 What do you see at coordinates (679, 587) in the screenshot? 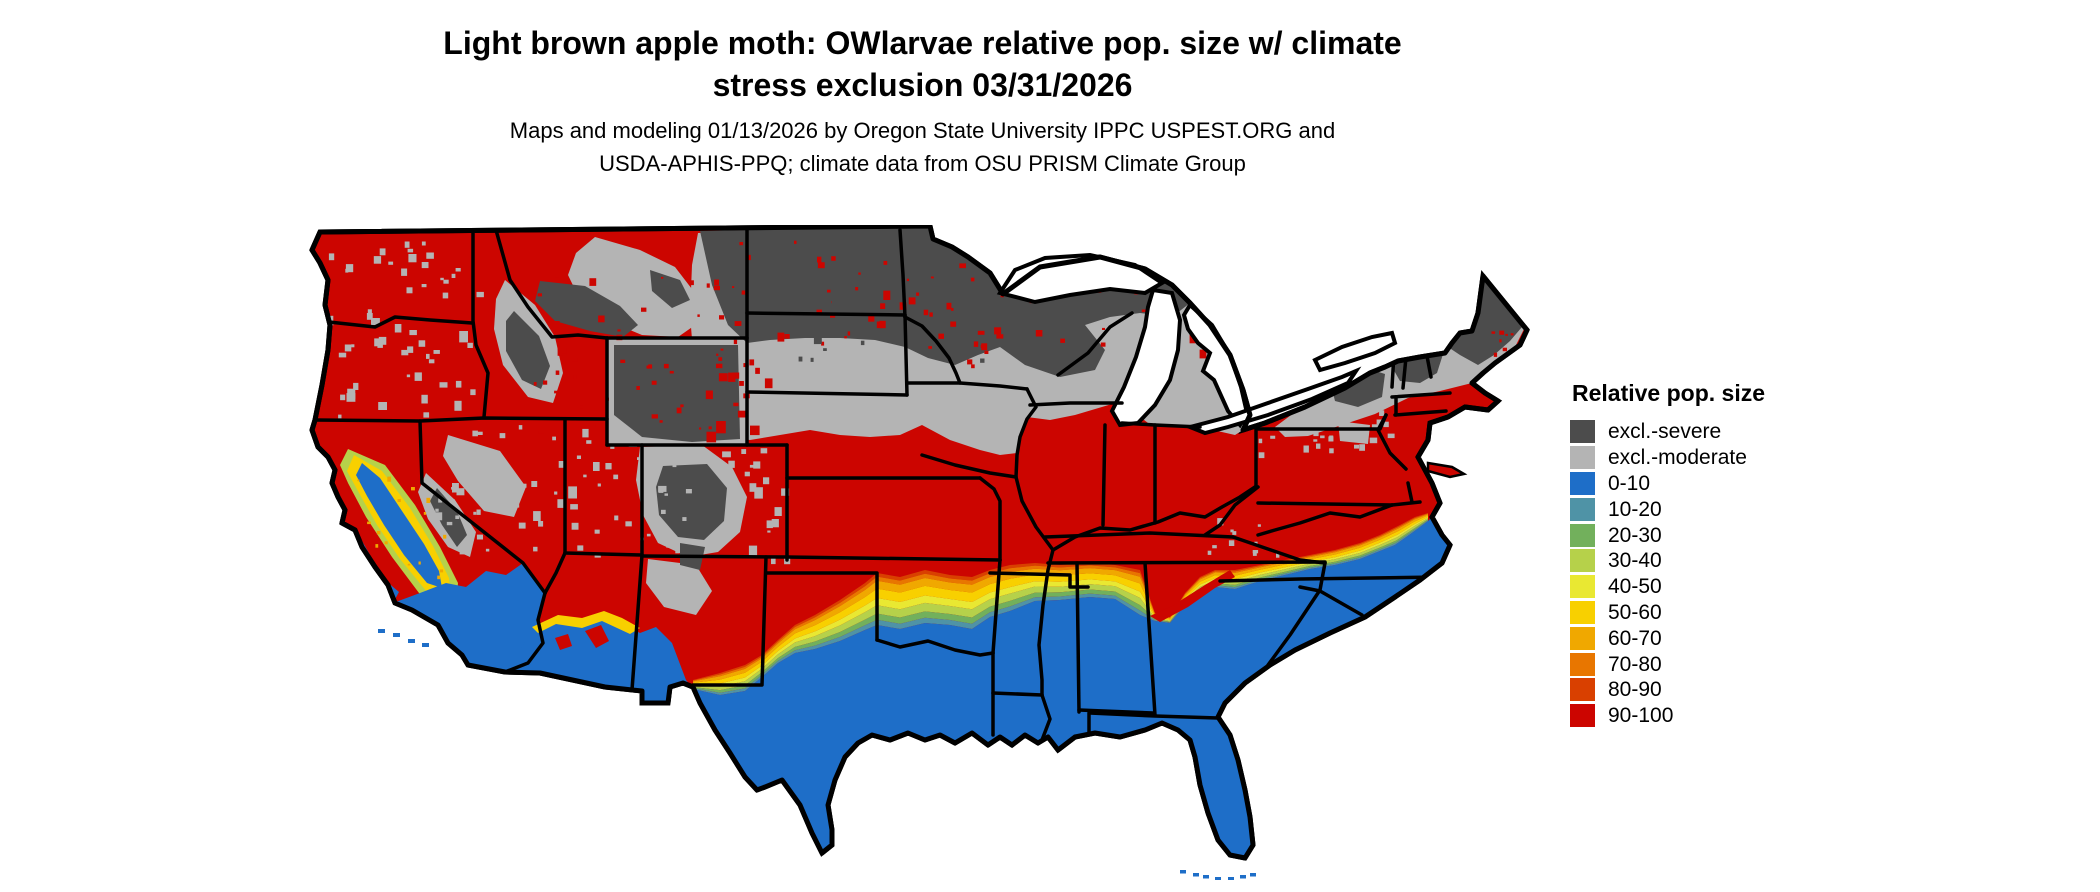
I see `zone-new-mexico-moderate` at bounding box center [679, 587].